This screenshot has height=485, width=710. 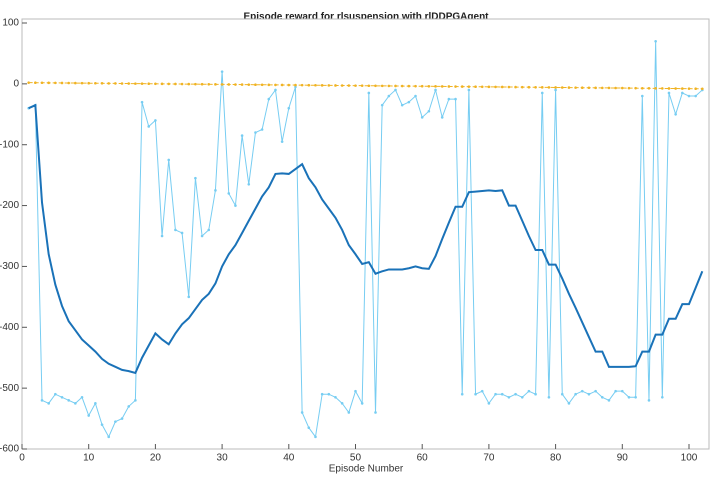 I want to click on y-tick-label: -500, so click(x=9, y=388).